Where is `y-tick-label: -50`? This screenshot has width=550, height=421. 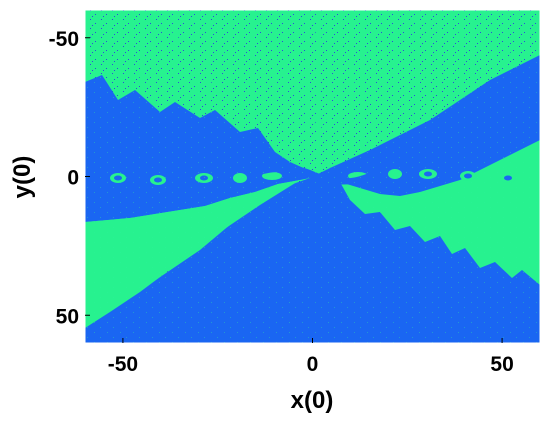
y-tick-label: -50 is located at coordinates (64, 39).